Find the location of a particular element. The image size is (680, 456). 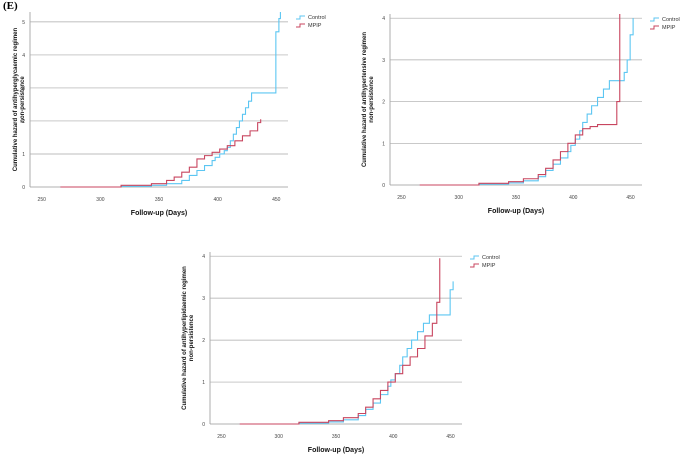

figure-label: (E) is located at coordinates (10, 6).